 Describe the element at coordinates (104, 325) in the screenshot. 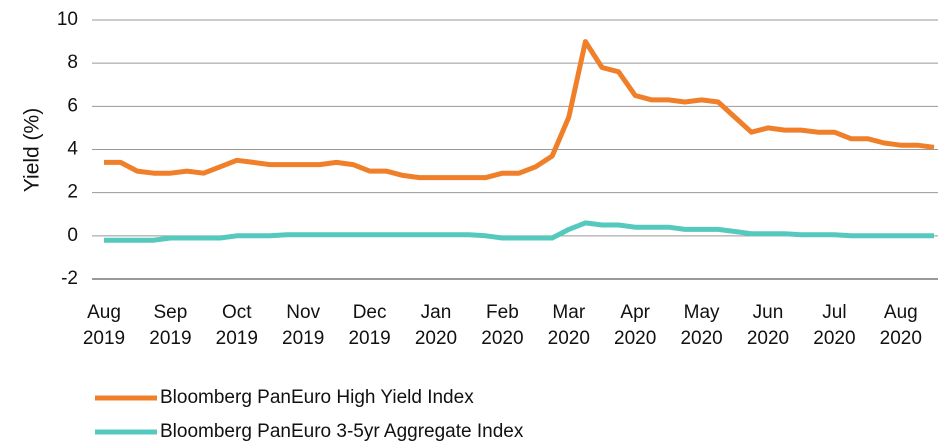

I see `x-tick-label: Aug 2019` at that location.